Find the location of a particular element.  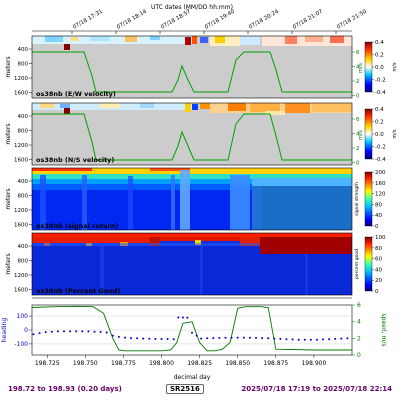

colorbar-tick-label: 200 is located at coordinates (380, 173).